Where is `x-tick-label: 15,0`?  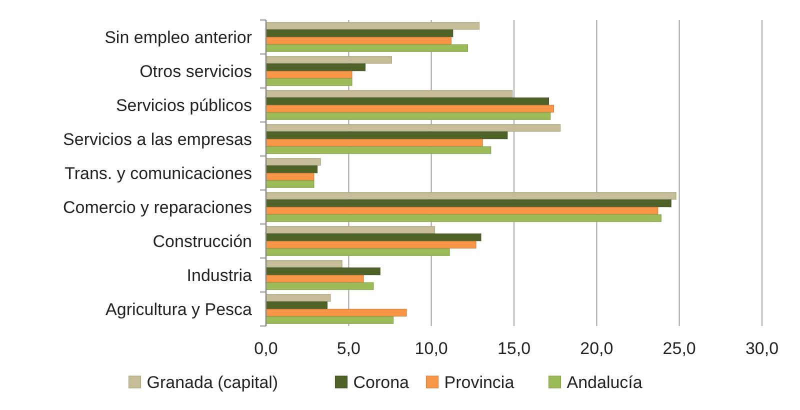
x-tick-label: 15,0 is located at coordinates (514, 348).